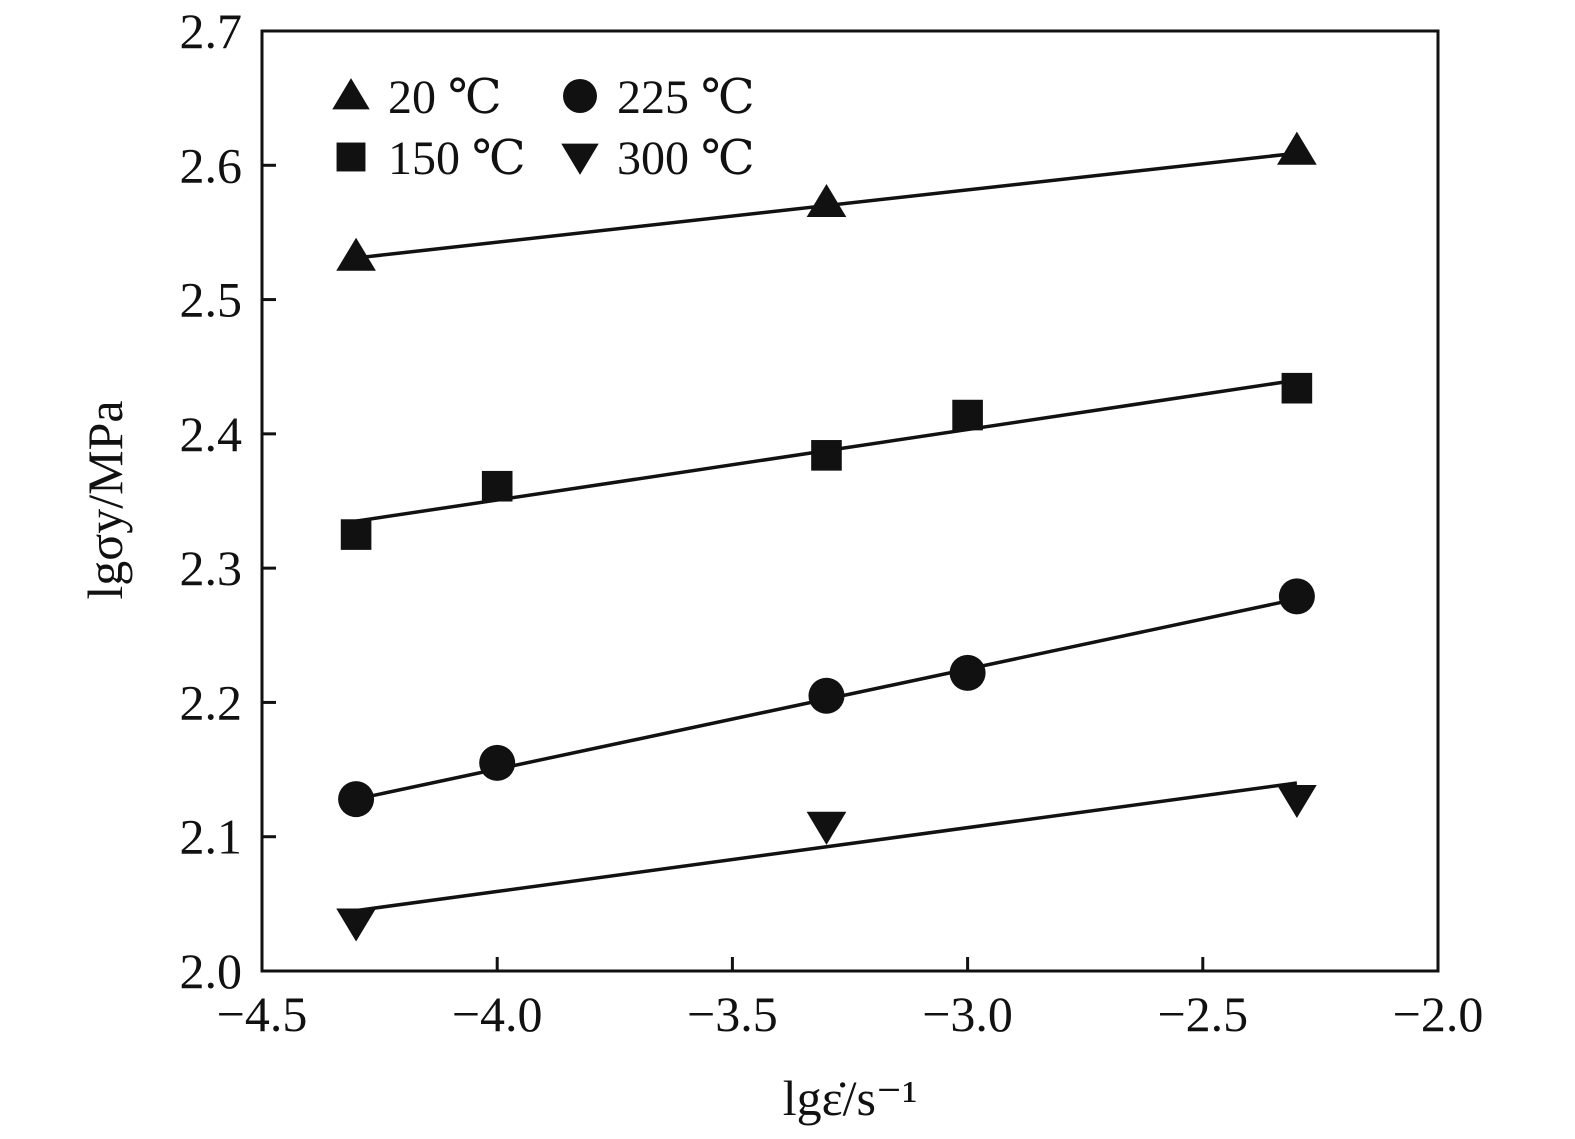 This screenshot has width=1575, height=1139. I want to click on x-axis-label: lgε̇/s⁻¹, so click(850, 1098).